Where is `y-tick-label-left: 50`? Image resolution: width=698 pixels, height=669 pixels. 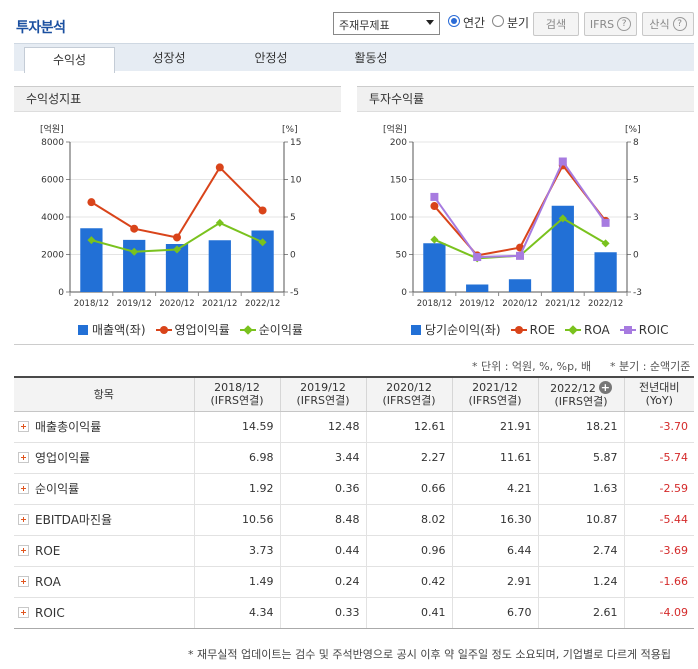
y-tick-label-left: 50 is located at coordinates (402, 256).